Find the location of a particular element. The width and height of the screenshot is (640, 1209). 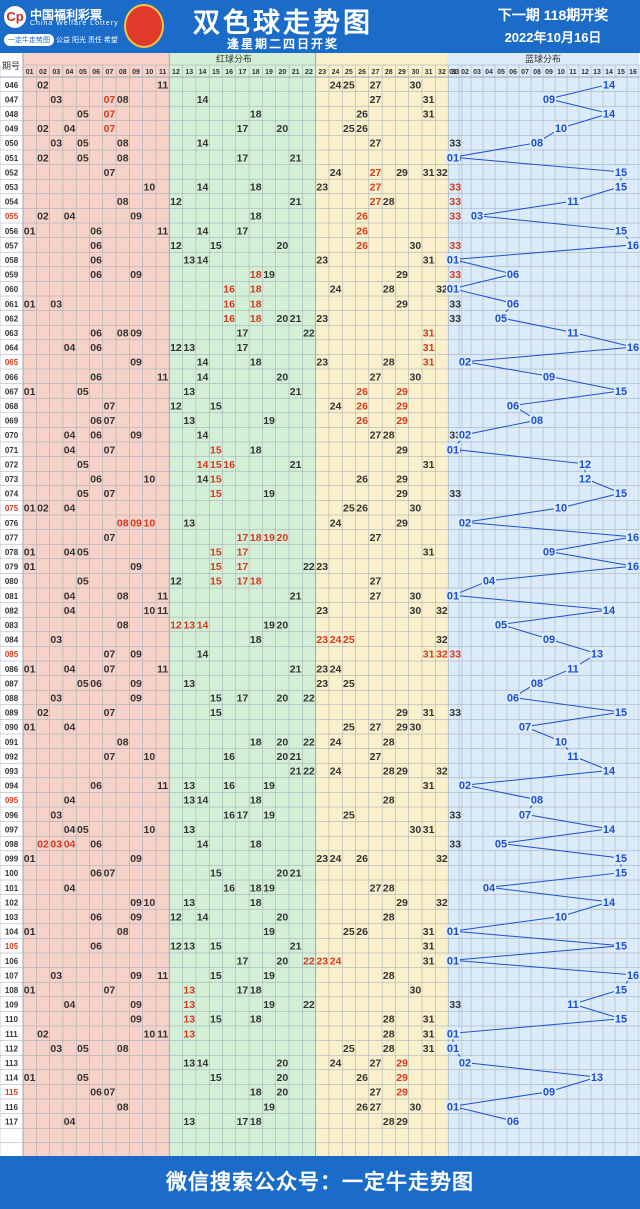

site-badge: 一定牛走势图 is located at coordinates (29, 40).